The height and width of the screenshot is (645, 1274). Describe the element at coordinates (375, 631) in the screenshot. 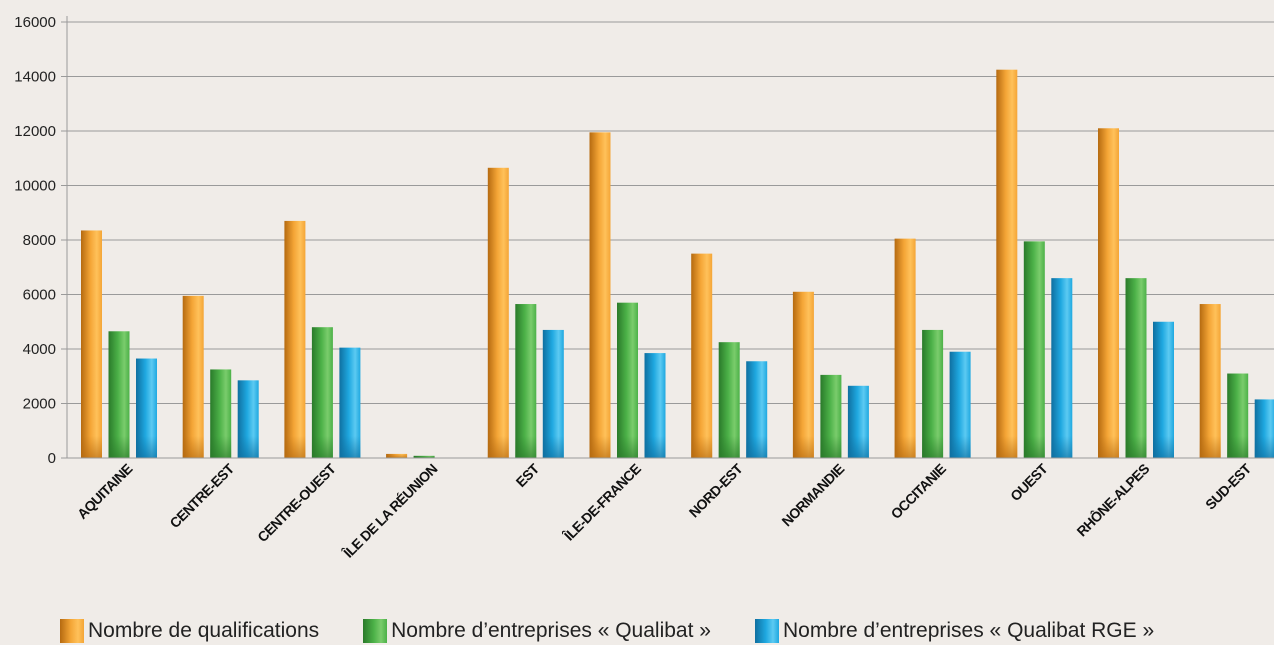

I see `legend-swatch-green` at that location.